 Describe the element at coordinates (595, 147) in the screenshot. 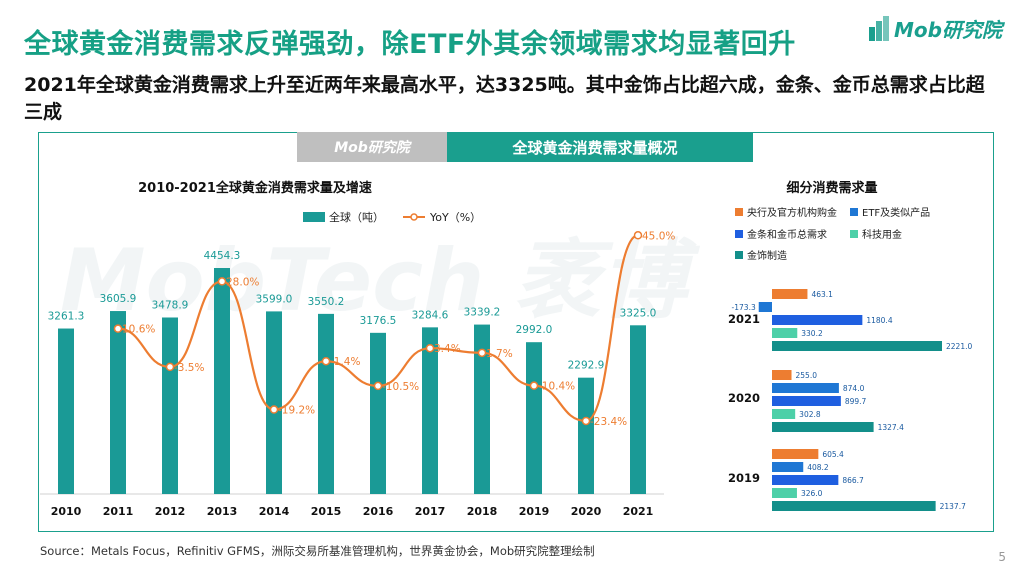

I see `banner-title: 全球黄金消费需求量概况` at that location.